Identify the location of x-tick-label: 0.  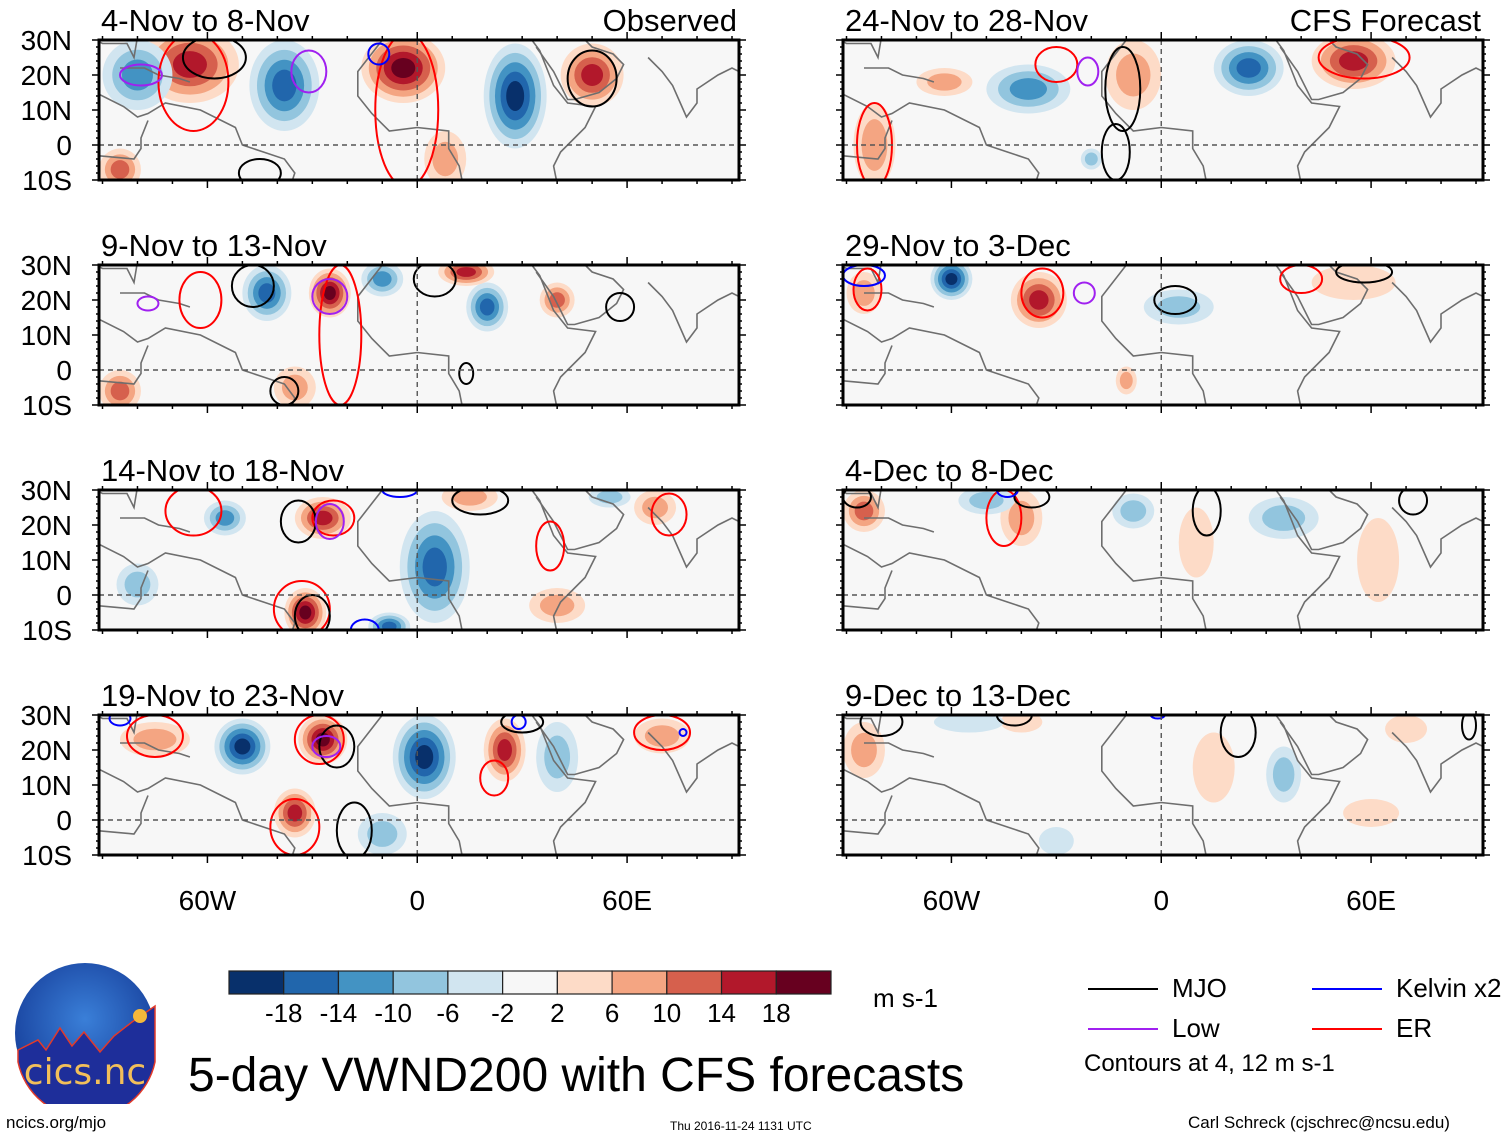
(1161, 900).